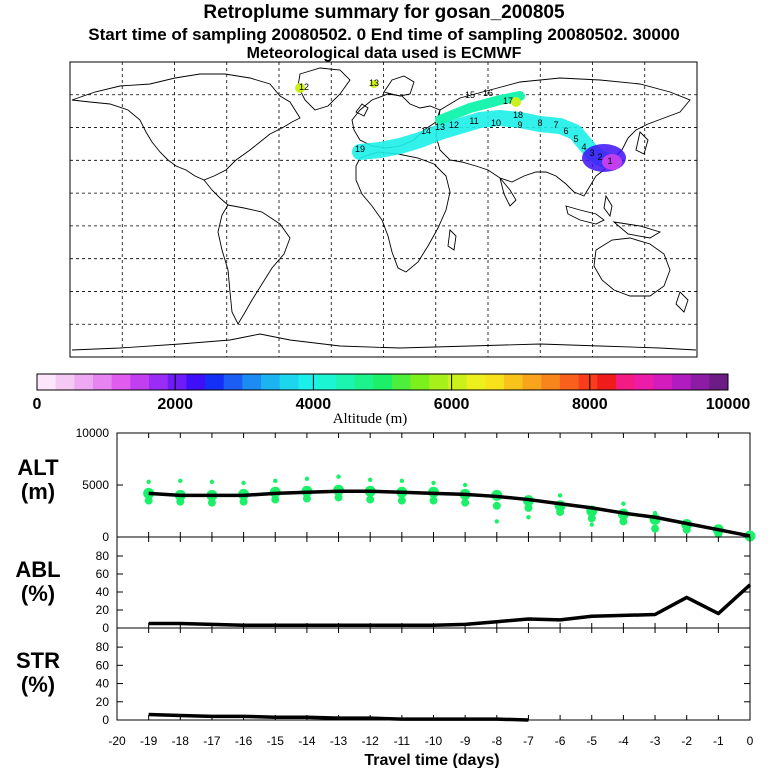 The width and height of the screenshot is (768, 768). What do you see at coordinates (402, 741) in the screenshot?
I see `x-tick-label: -11` at bounding box center [402, 741].